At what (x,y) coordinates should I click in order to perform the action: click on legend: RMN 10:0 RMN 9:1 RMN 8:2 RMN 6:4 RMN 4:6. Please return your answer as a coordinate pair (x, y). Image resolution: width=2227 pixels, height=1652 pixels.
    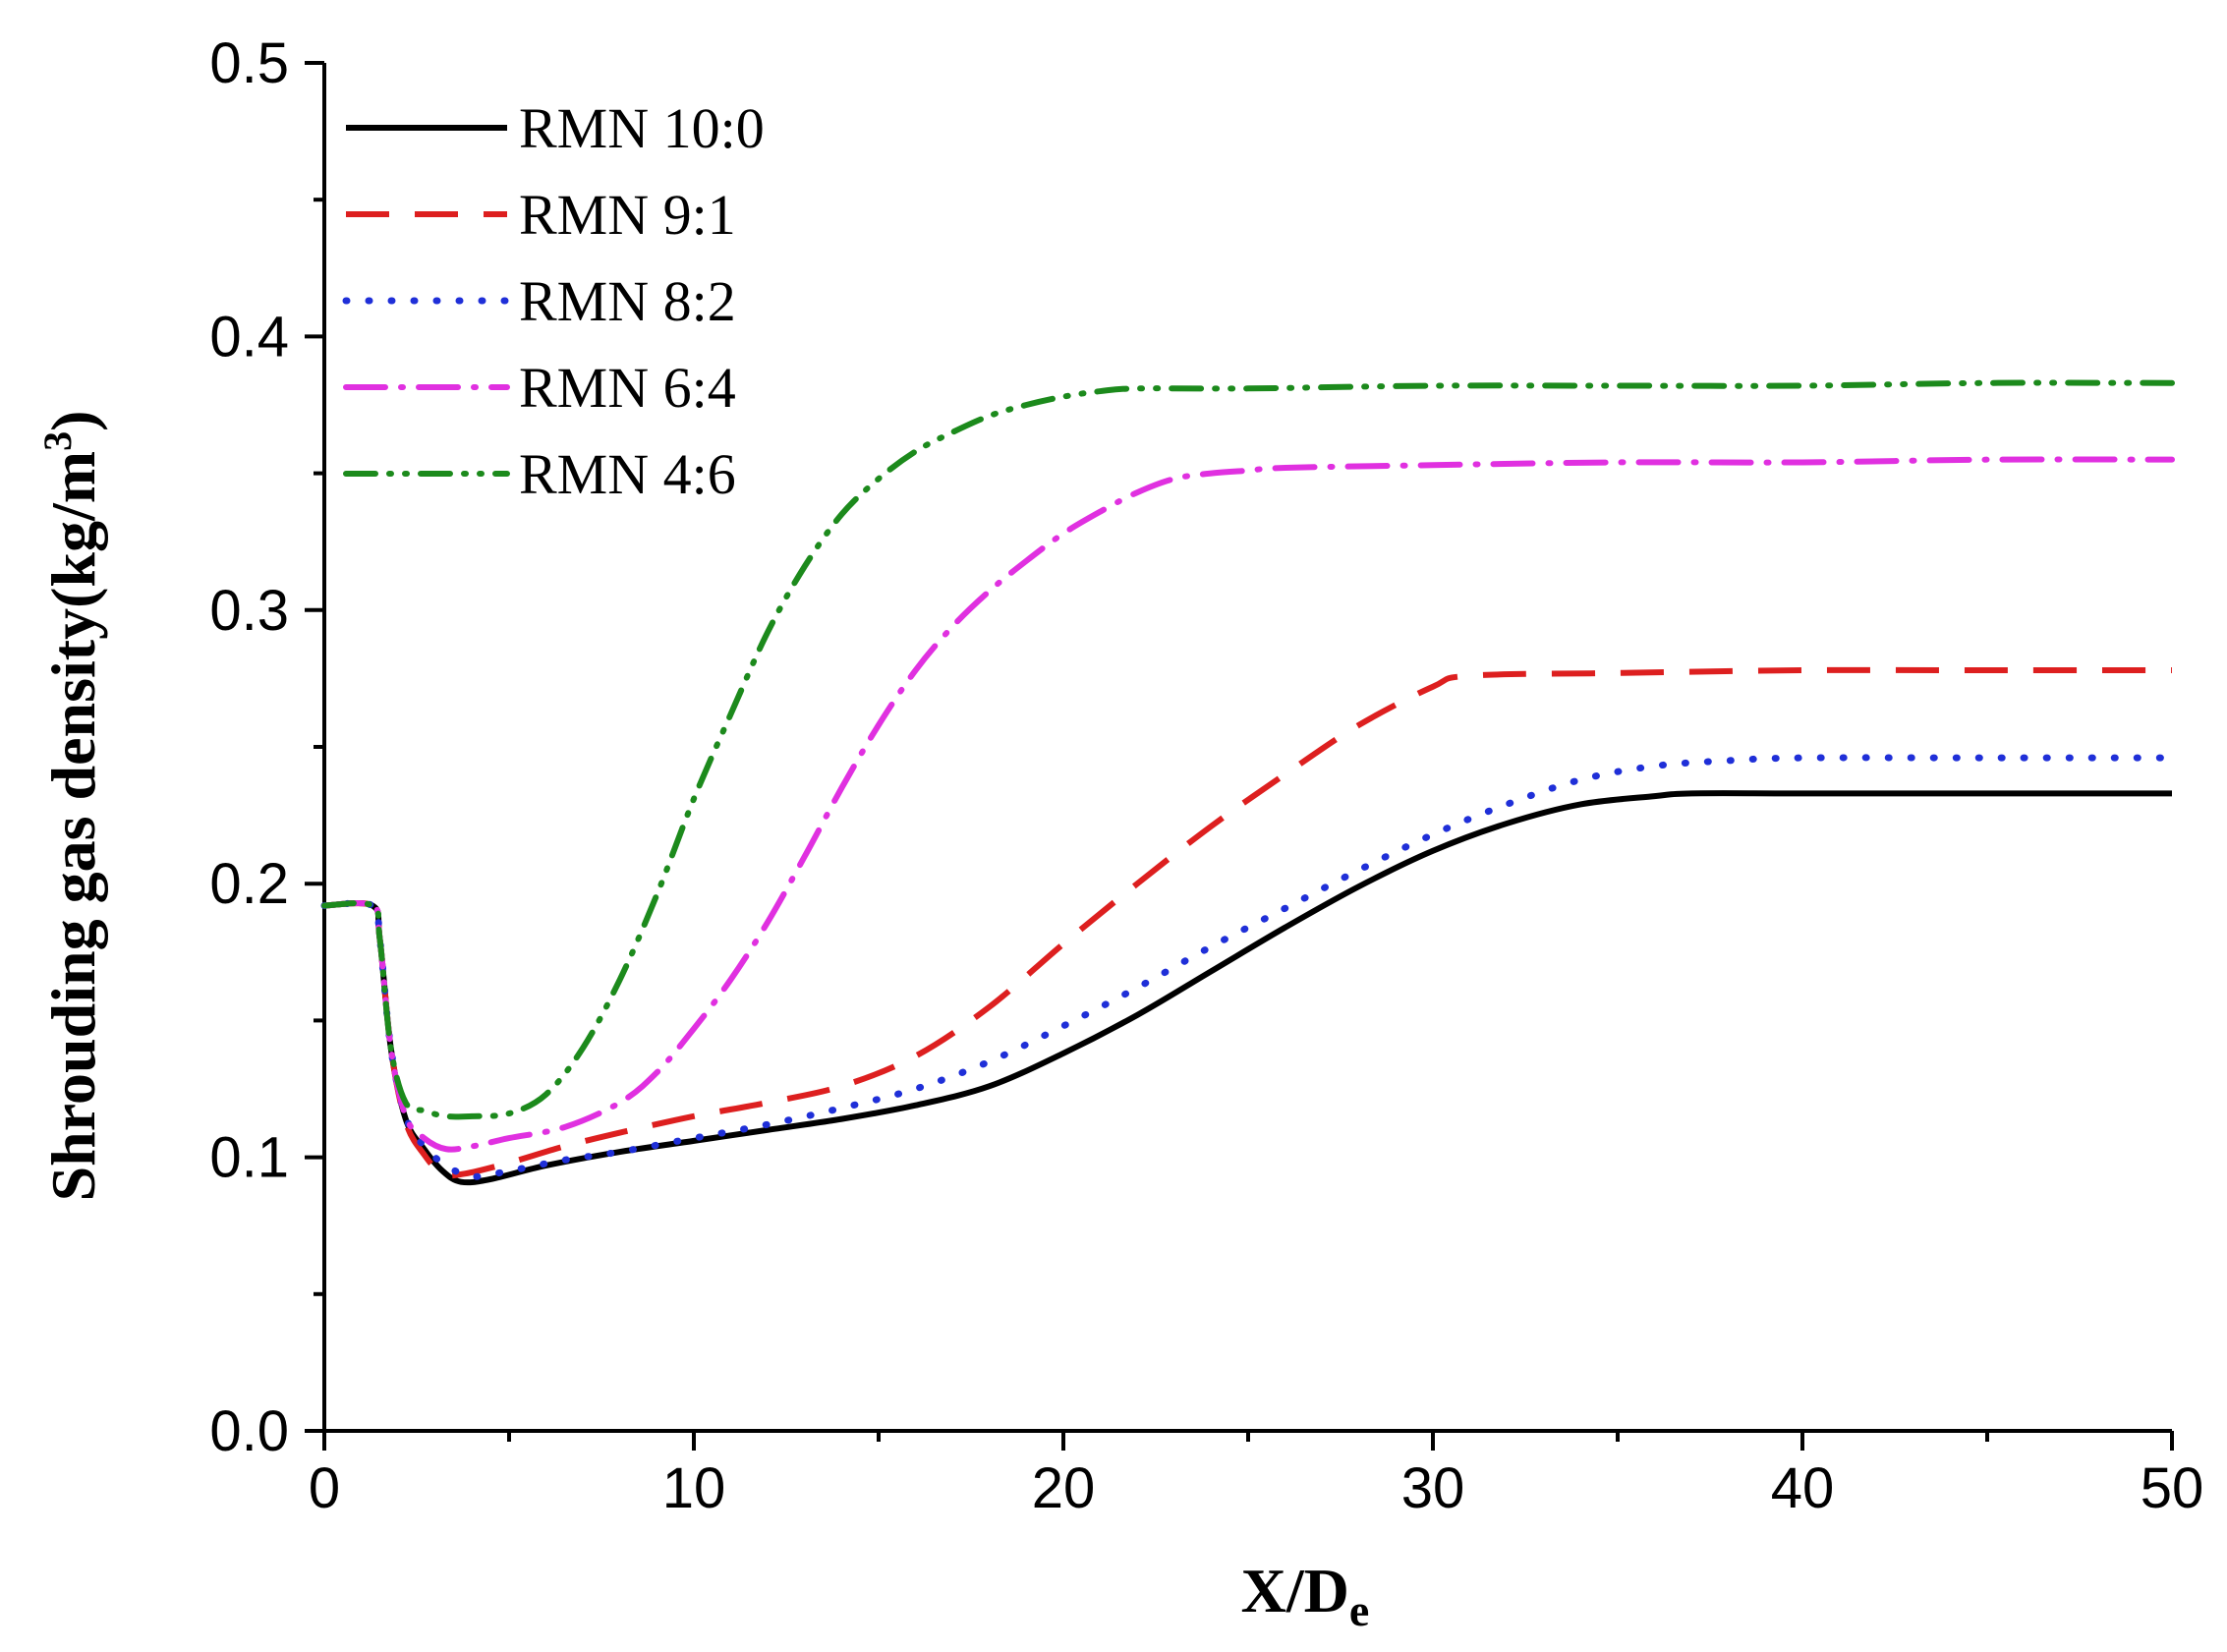
    Looking at the image, I should click on (553, 301).